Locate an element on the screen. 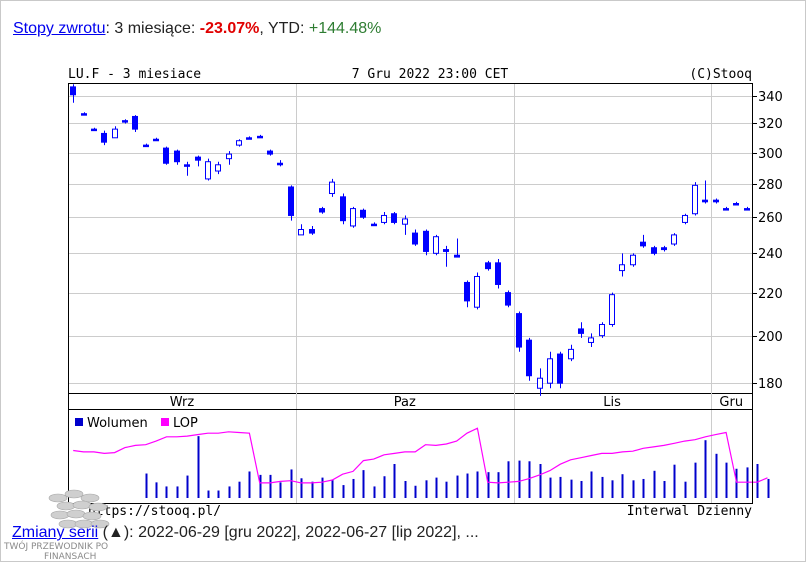  volume-bars is located at coordinates (457, 467).